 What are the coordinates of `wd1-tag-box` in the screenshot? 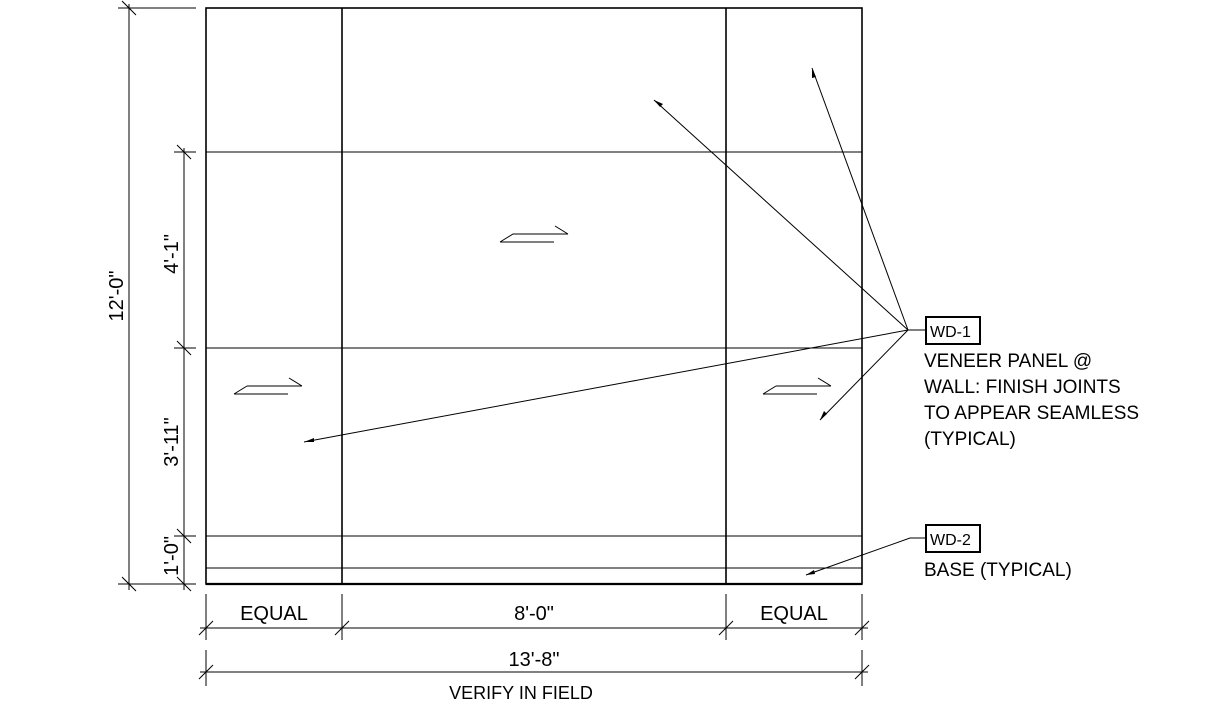 It's located at (953, 330).